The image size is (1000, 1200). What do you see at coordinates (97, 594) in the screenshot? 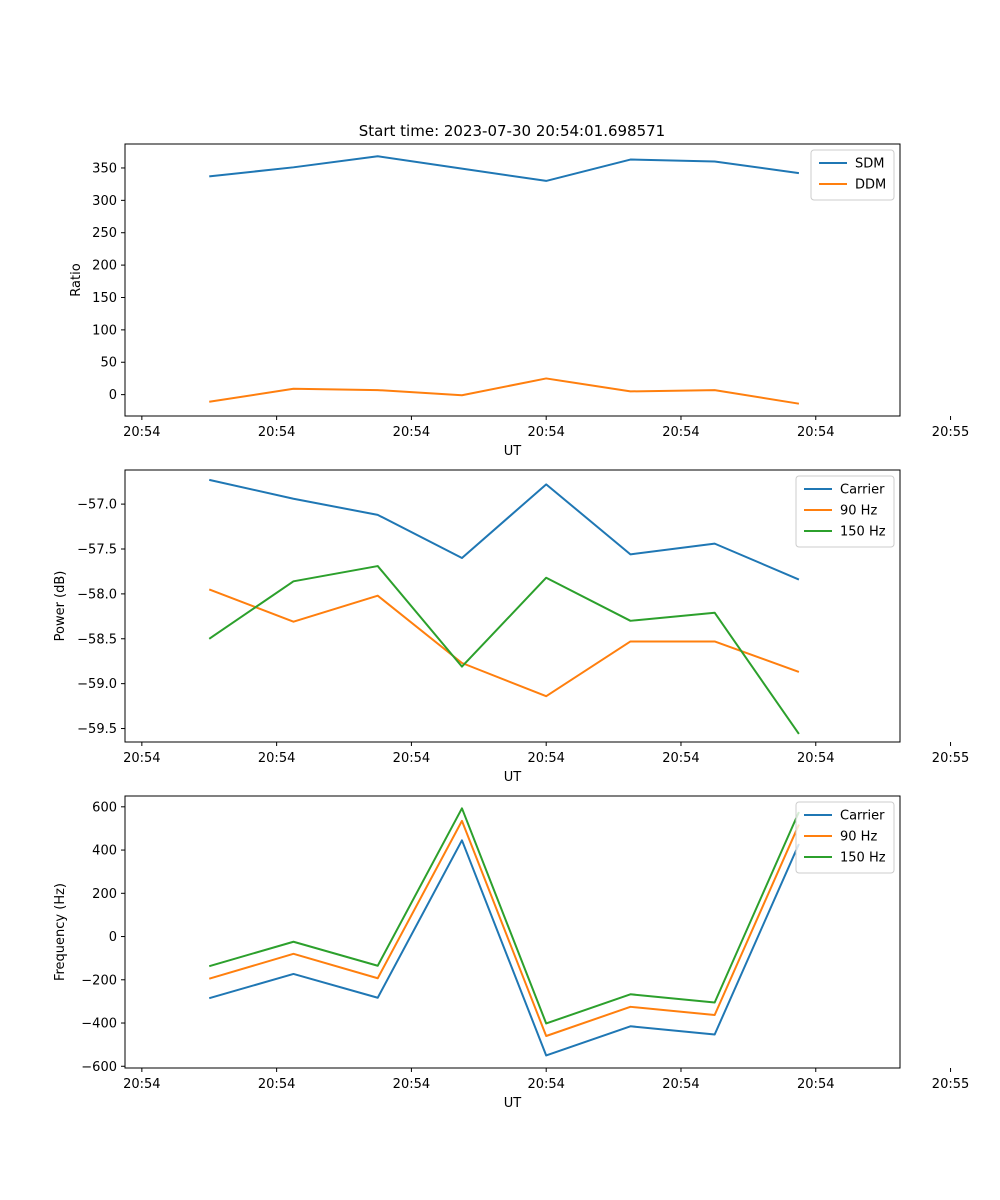
I see `y-tick-label: −58.0` at bounding box center [97, 594].